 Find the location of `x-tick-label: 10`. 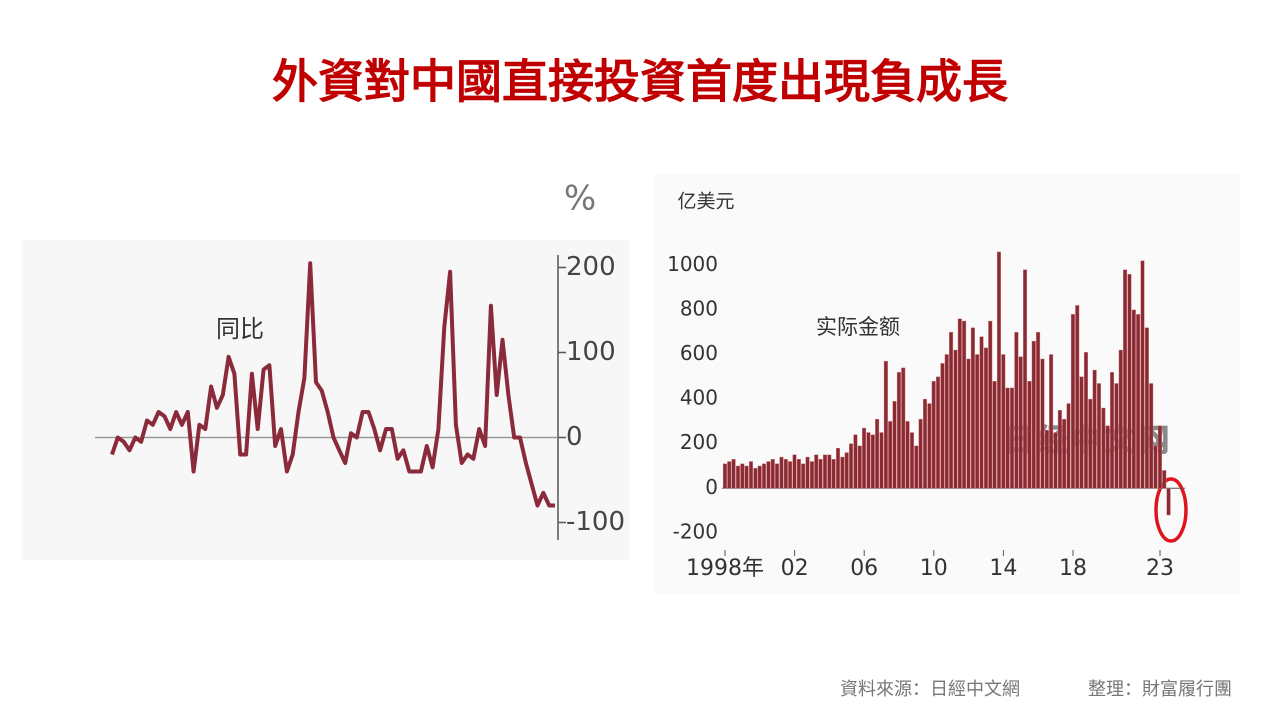

x-tick-label: 10 is located at coordinates (934, 568).